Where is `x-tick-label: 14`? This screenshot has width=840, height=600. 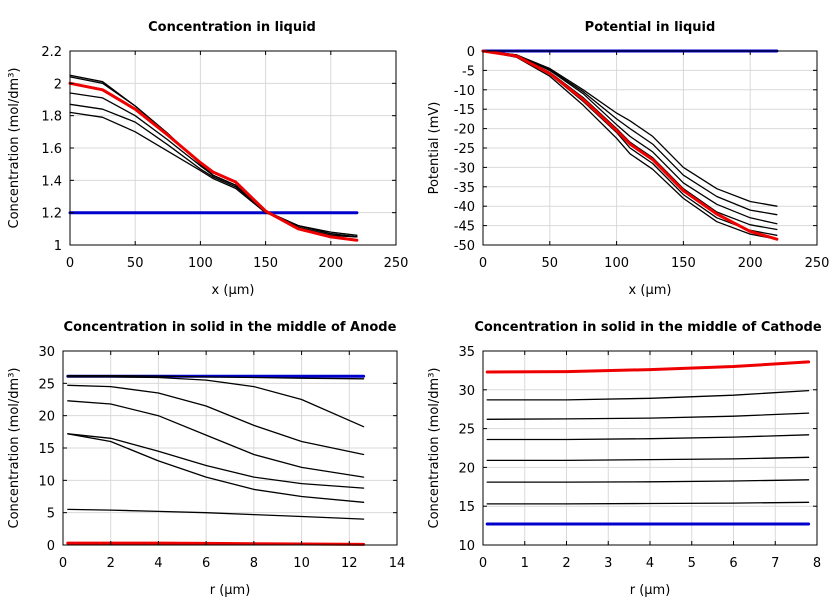 x-tick-label: 14 is located at coordinates (397, 563).